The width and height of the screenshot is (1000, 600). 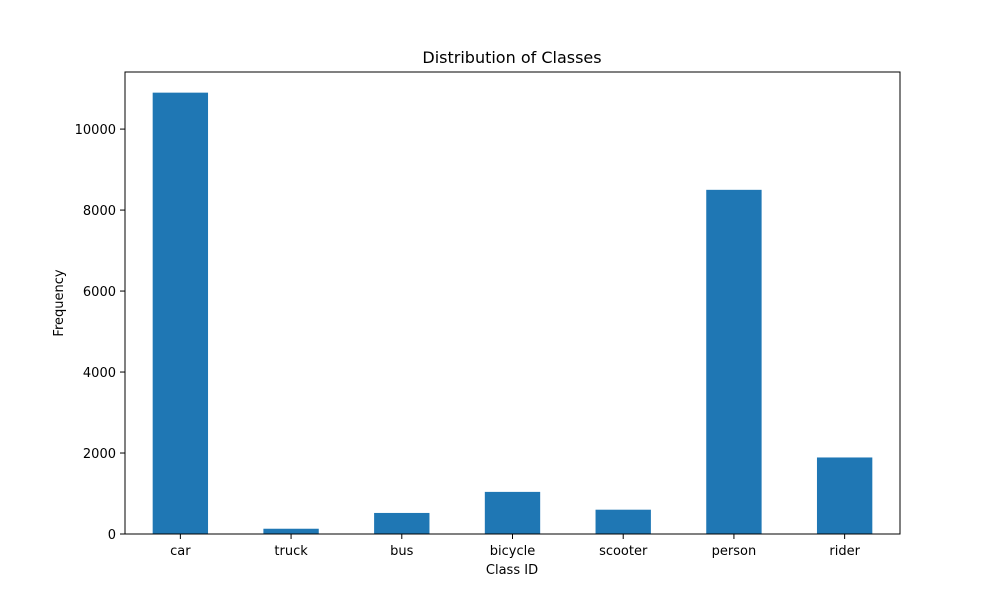 What do you see at coordinates (512, 551) in the screenshot?
I see `x-tick-label: bicycle` at bounding box center [512, 551].